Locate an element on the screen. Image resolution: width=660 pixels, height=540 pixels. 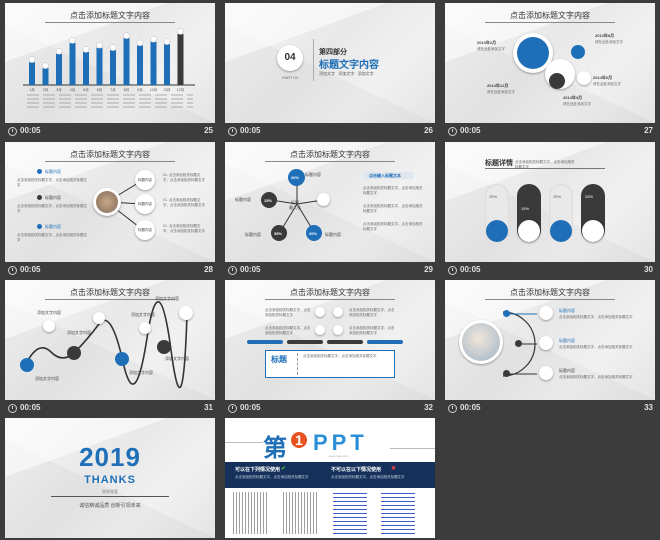
site-url: www.1ppt.com is located at coordinates (339, 456).